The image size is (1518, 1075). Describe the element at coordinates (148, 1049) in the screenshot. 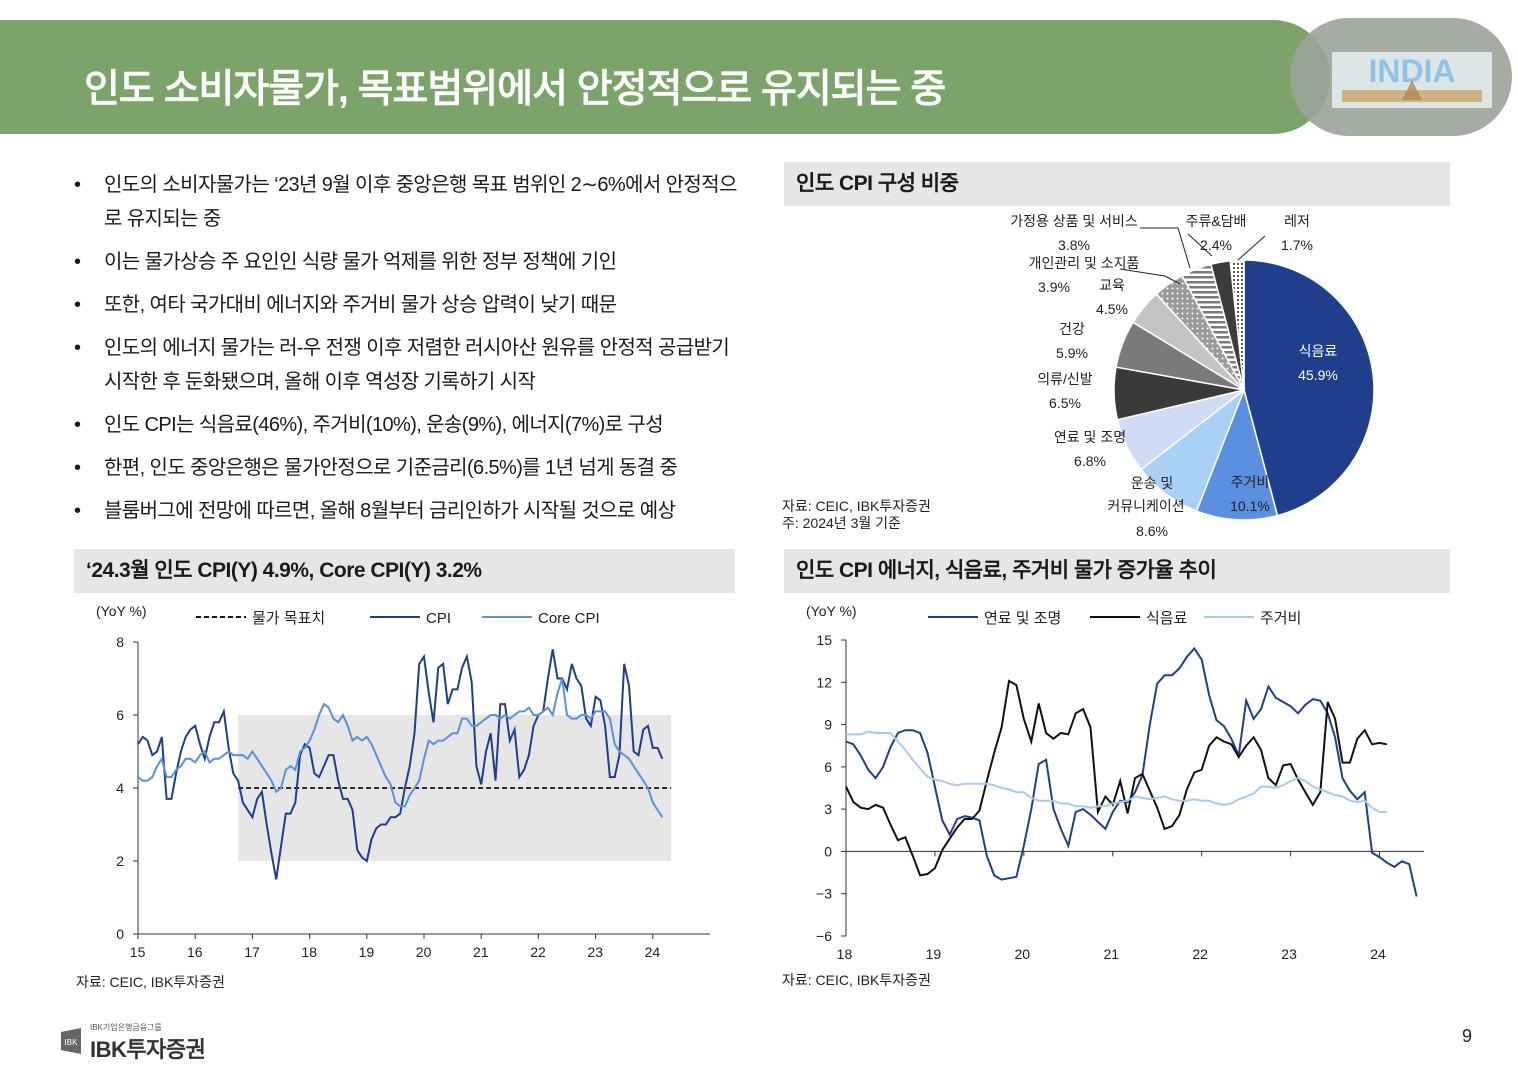

I see `company-name: IBK투자증권` at that location.